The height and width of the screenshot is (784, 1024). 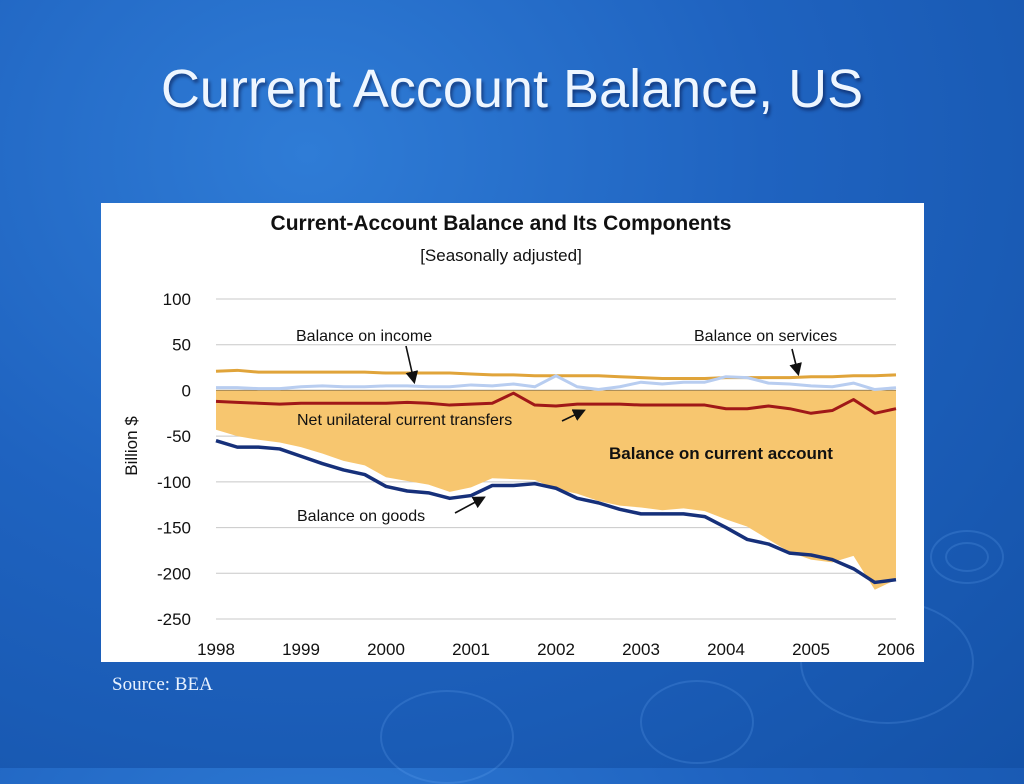 What do you see at coordinates (556, 512) in the screenshot?
I see `series-line-balance-on-goods` at bounding box center [556, 512].